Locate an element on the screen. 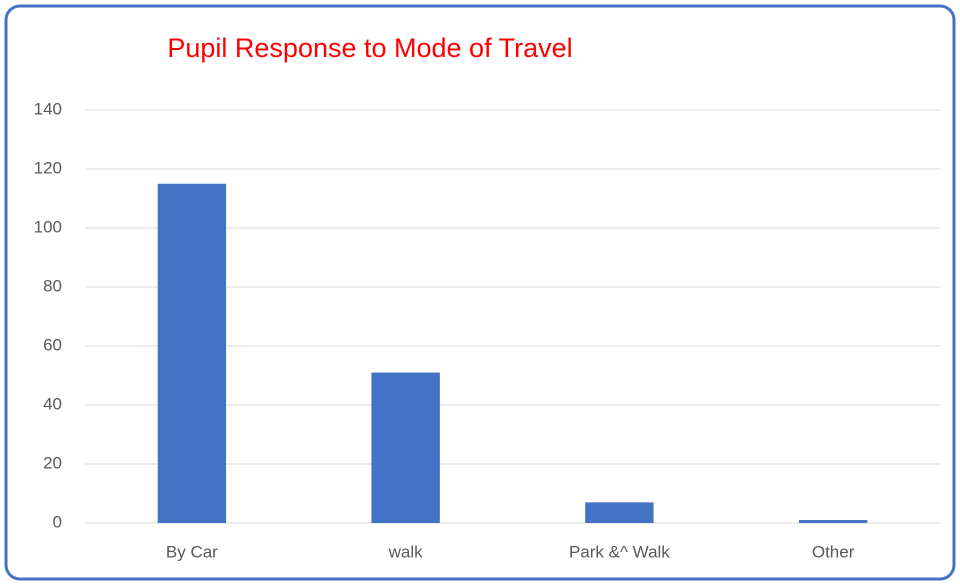  y-tick-label: 120 is located at coordinates (48, 167).